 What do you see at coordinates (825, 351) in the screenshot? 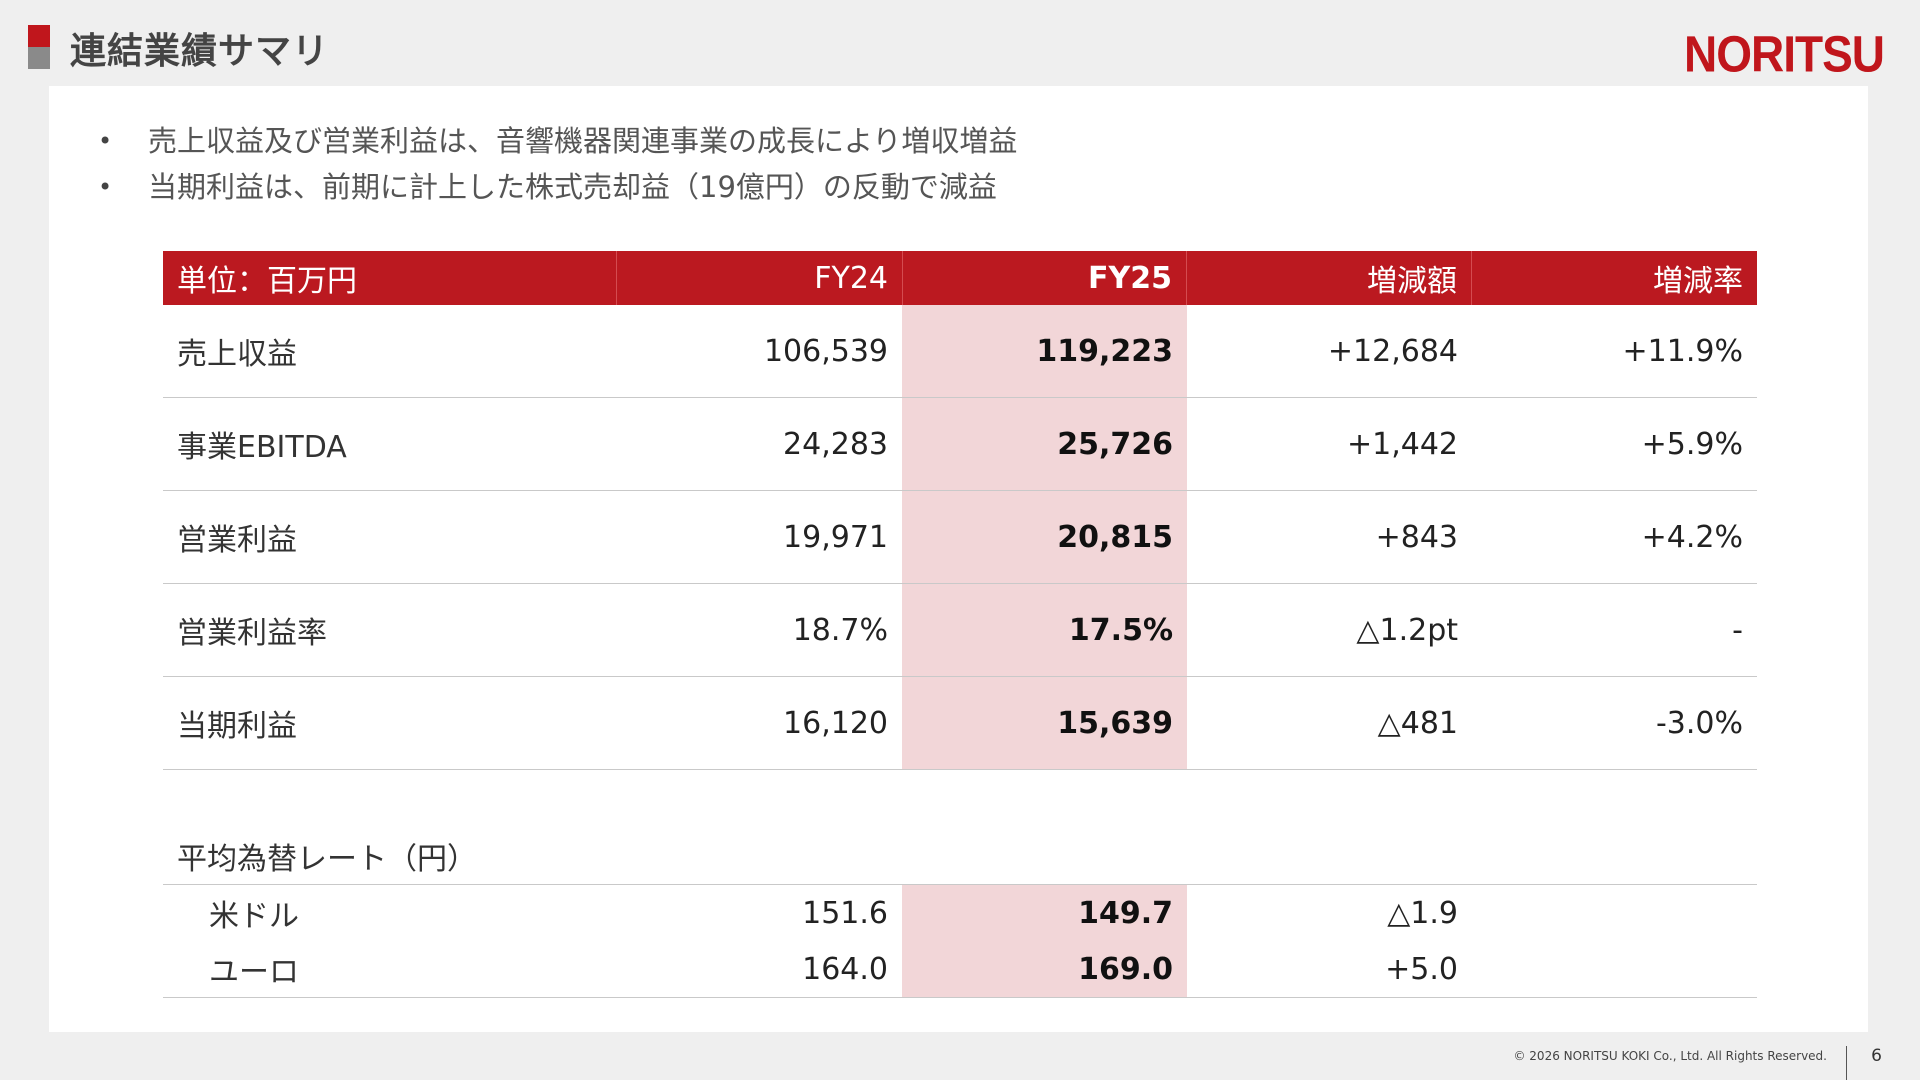
I see `cell-fy24: 106,539` at bounding box center [825, 351].